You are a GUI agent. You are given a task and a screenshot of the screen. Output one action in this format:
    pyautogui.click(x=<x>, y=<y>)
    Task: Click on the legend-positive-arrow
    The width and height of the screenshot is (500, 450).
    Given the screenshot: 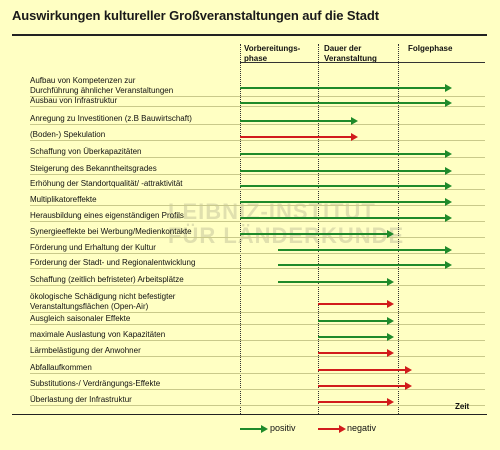 What is the action you would take?
    pyautogui.click(x=254, y=429)
    